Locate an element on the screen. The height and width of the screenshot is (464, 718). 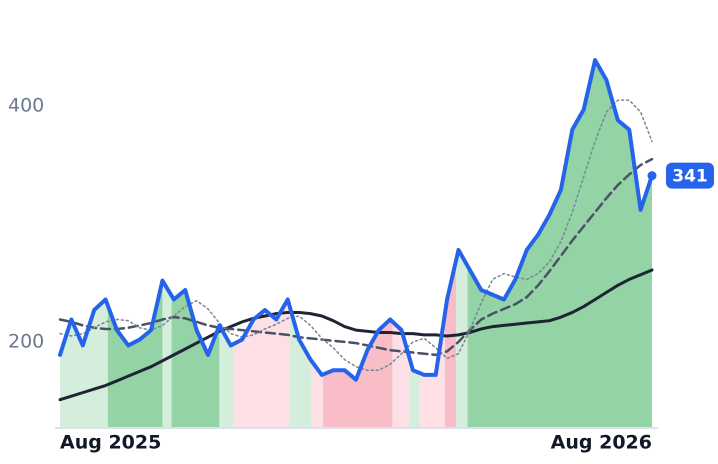
x-tick-label: Aug 2025 is located at coordinates (110, 443).